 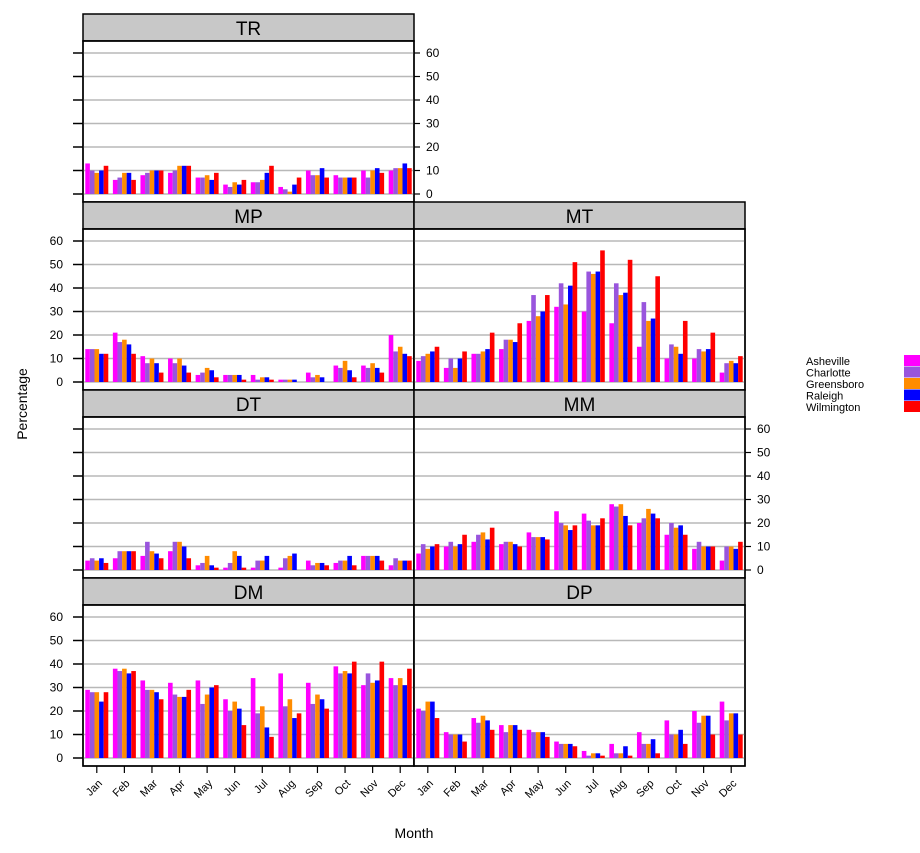 I want to click on bar-DP-Oct-Raleigh, so click(x=680, y=743).